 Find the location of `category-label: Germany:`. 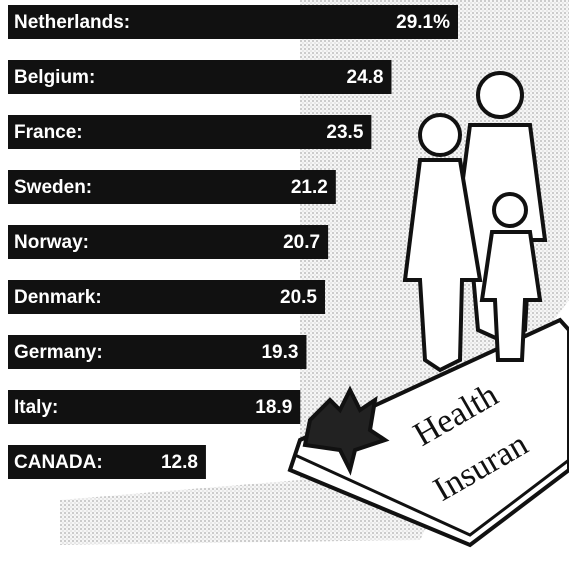

category-label: Germany: is located at coordinates (58, 352).